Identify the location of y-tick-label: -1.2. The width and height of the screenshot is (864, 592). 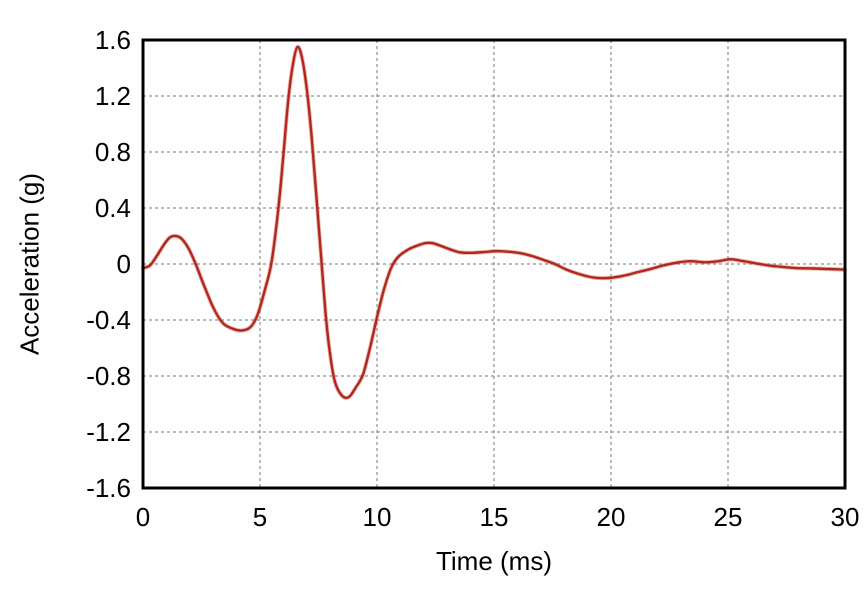
(108, 432).